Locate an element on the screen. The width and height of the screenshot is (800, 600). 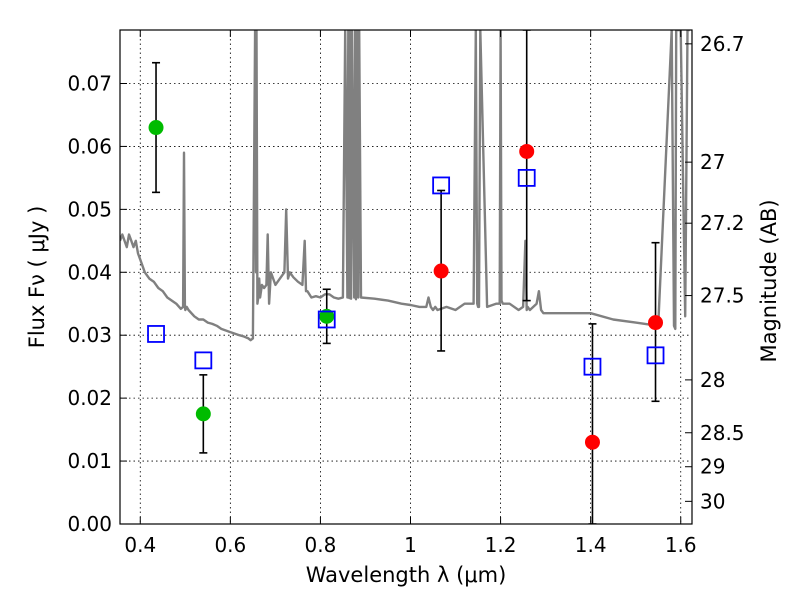
y-tick-label: 0.05 is located at coordinates (89, 209).